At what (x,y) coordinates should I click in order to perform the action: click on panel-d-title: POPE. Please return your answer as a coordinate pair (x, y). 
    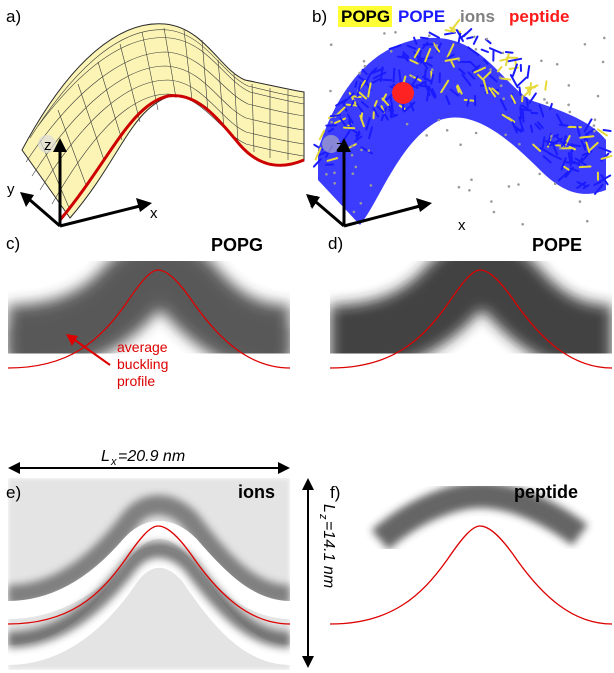
    Looking at the image, I should click on (557, 245).